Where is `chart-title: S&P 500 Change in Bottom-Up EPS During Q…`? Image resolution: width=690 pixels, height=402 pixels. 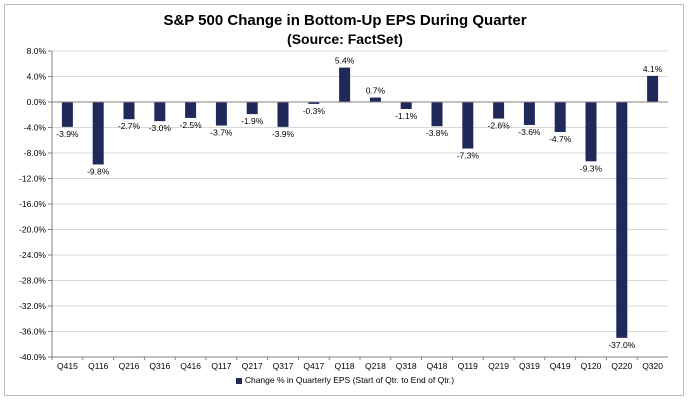 chart-title: S&P 500 Change in Bottom-Up EPS During Q… is located at coordinates (345, 20).